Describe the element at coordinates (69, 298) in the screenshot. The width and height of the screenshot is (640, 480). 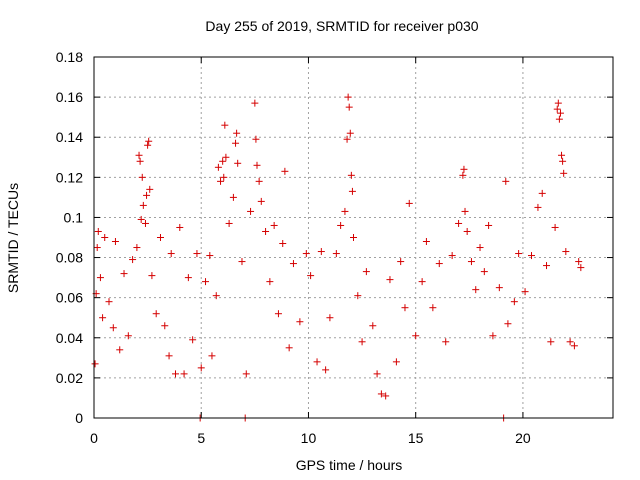
I see `y-tick-label: 0.06` at that location.